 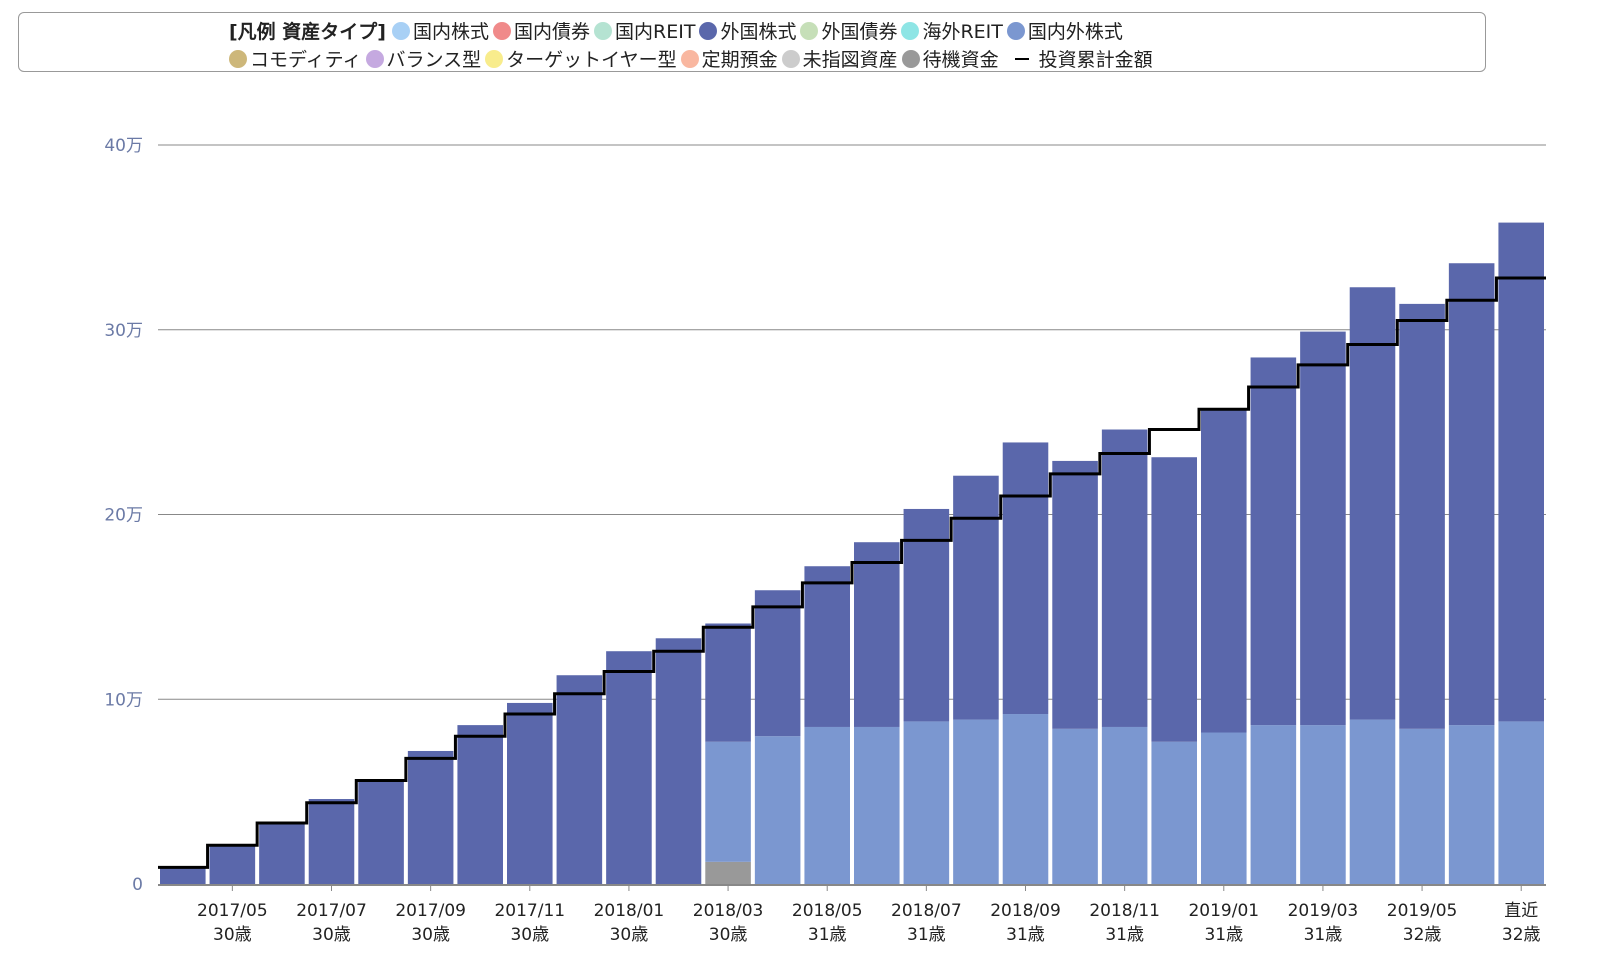 I want to click on x-tick-date: 2017/09, so click(x=430, y=911).